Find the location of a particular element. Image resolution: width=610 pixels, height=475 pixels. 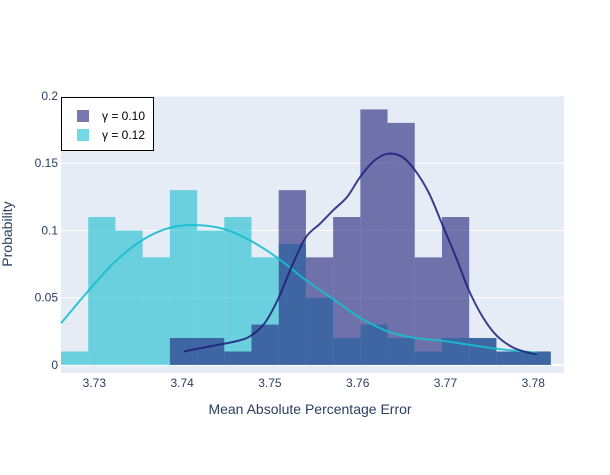

y-tick-label: 0.05 is located at coordinates (47, 298).